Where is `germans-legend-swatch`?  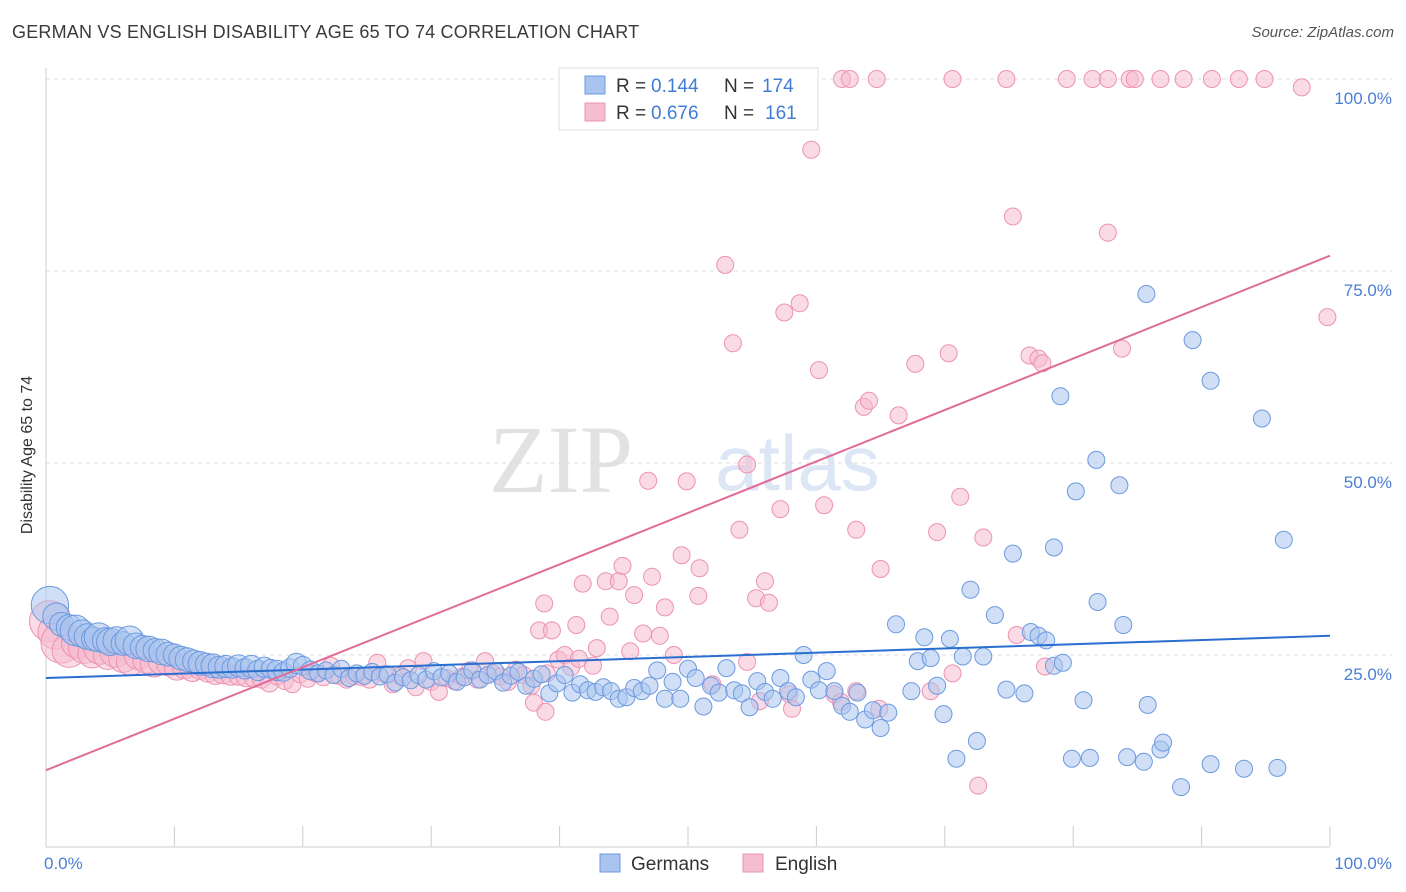
germans-legend-swatch is located at coordinates (595, 85).